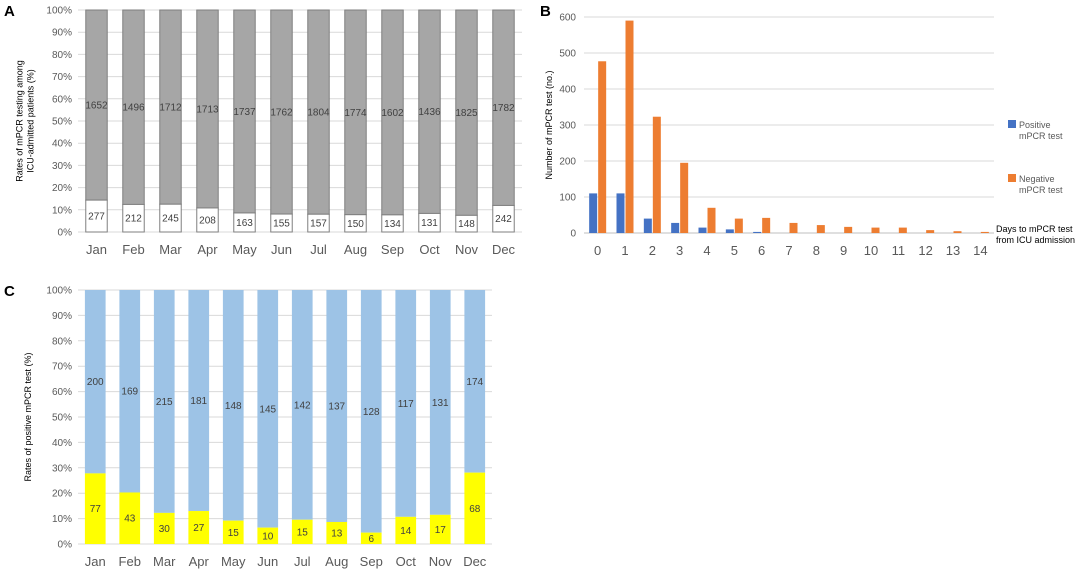  What do you see at coordinates (429, 249) in the screenshot?
I see `a-xtick: Oct` at bounding box center [429, 249].